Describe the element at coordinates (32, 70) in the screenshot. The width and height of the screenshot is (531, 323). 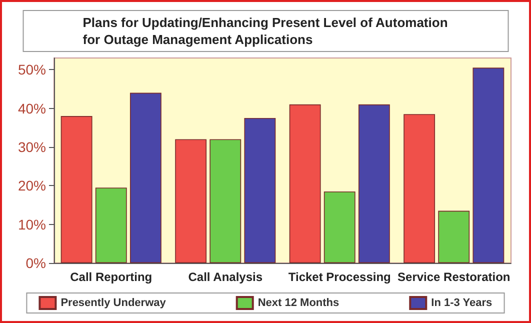
I see `y-tick-label: 50%` at that location.